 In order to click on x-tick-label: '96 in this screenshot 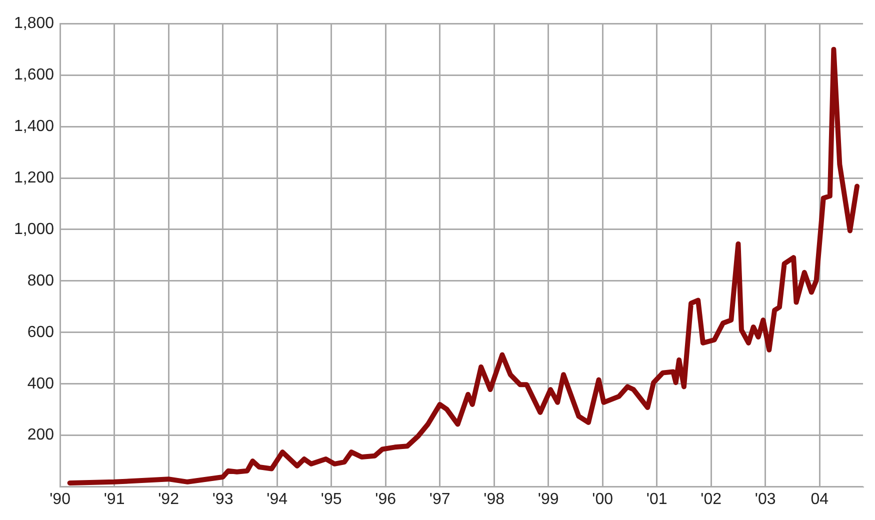, I will do `click(385, 499)`.